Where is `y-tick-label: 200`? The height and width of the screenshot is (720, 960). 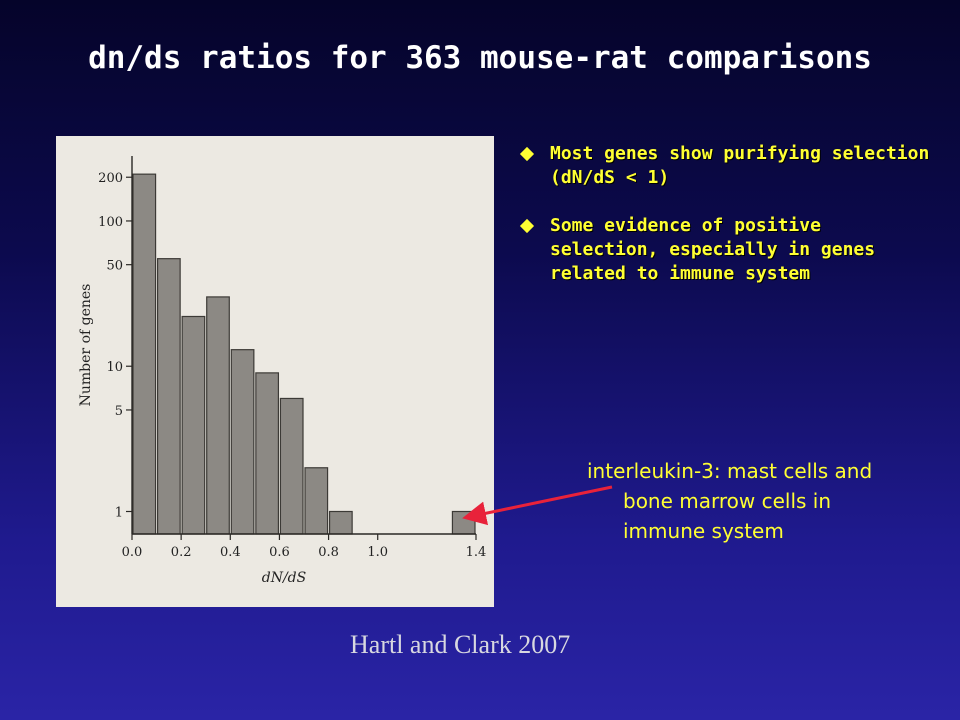
y-tick-label: 200 is located at coordinates (110, 178).